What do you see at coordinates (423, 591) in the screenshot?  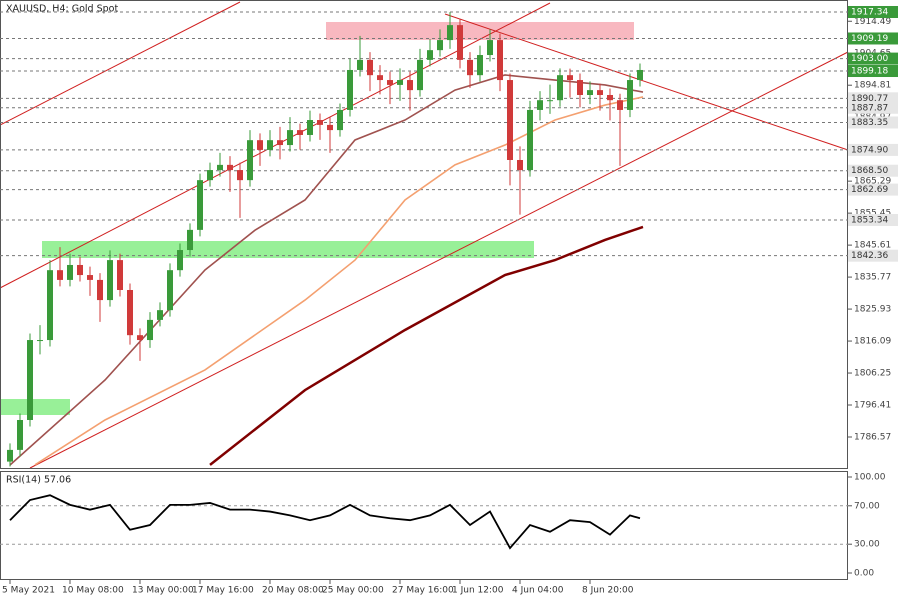 I see `x-tick-label: 27 May 16:00` at bounding box center [423, 591].